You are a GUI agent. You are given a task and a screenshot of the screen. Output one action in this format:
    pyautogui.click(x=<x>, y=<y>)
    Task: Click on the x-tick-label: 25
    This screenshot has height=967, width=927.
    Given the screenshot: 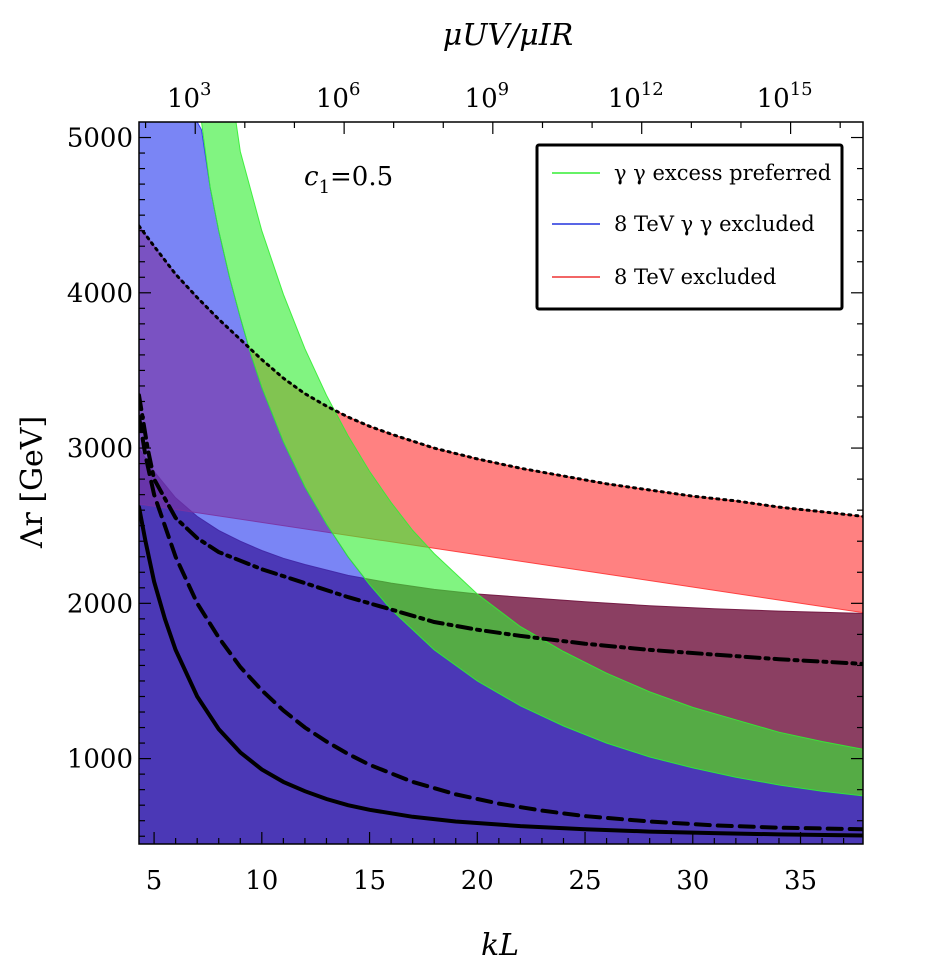 What is the action you would take?
    pyautogui.click(x=584, y=881)
    